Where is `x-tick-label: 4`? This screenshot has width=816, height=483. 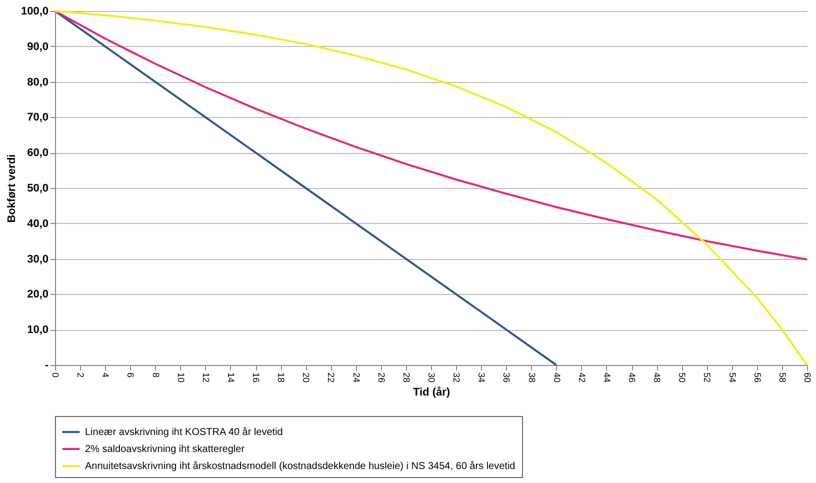
x-tick-label: 4 is located at coordinates (105, 375).